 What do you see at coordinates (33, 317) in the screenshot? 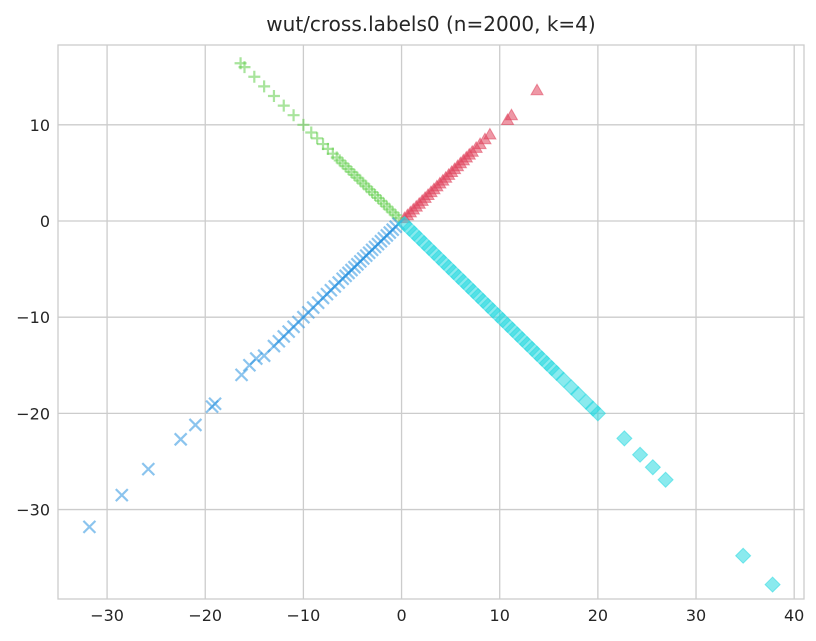
I see `y-tick-label: −10` at bounding box center [33, 317].